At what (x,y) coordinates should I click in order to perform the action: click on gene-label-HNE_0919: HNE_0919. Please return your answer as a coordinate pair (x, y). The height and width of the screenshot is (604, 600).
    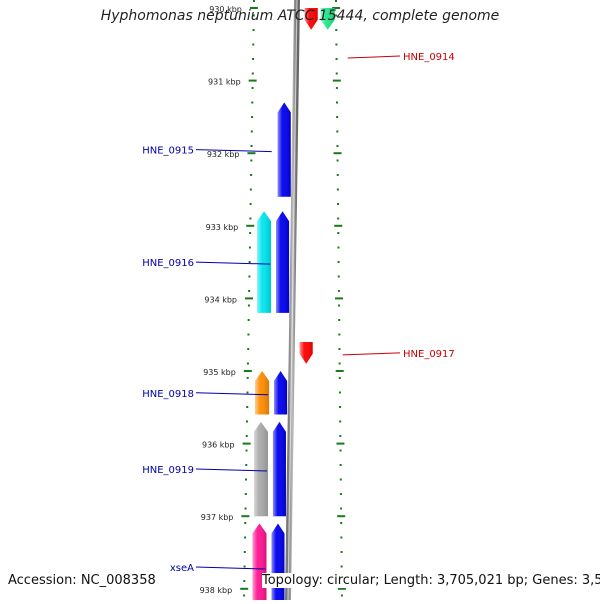
    Looking at the image, I should click on (168, 470).